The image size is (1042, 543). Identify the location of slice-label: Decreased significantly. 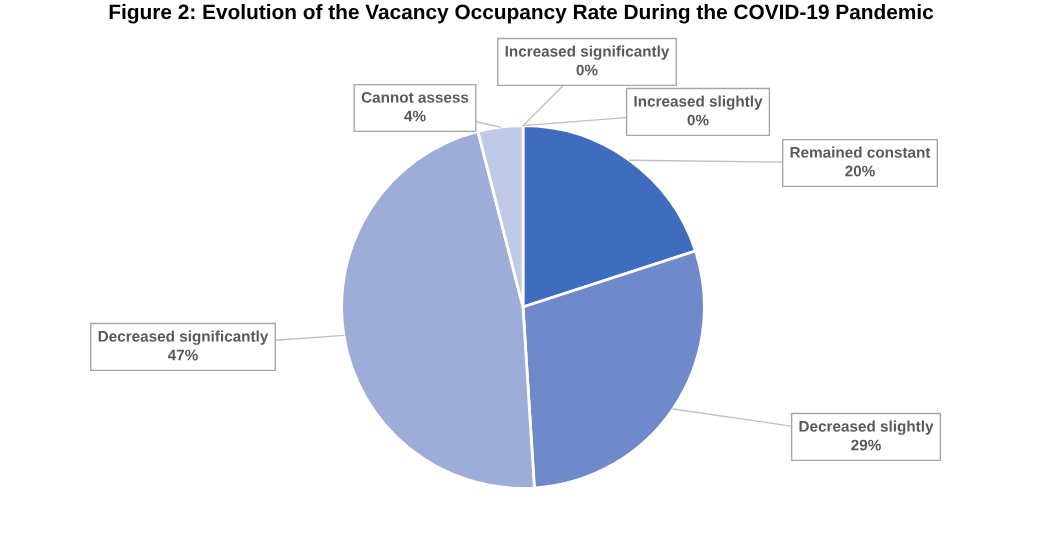
(183, 337).